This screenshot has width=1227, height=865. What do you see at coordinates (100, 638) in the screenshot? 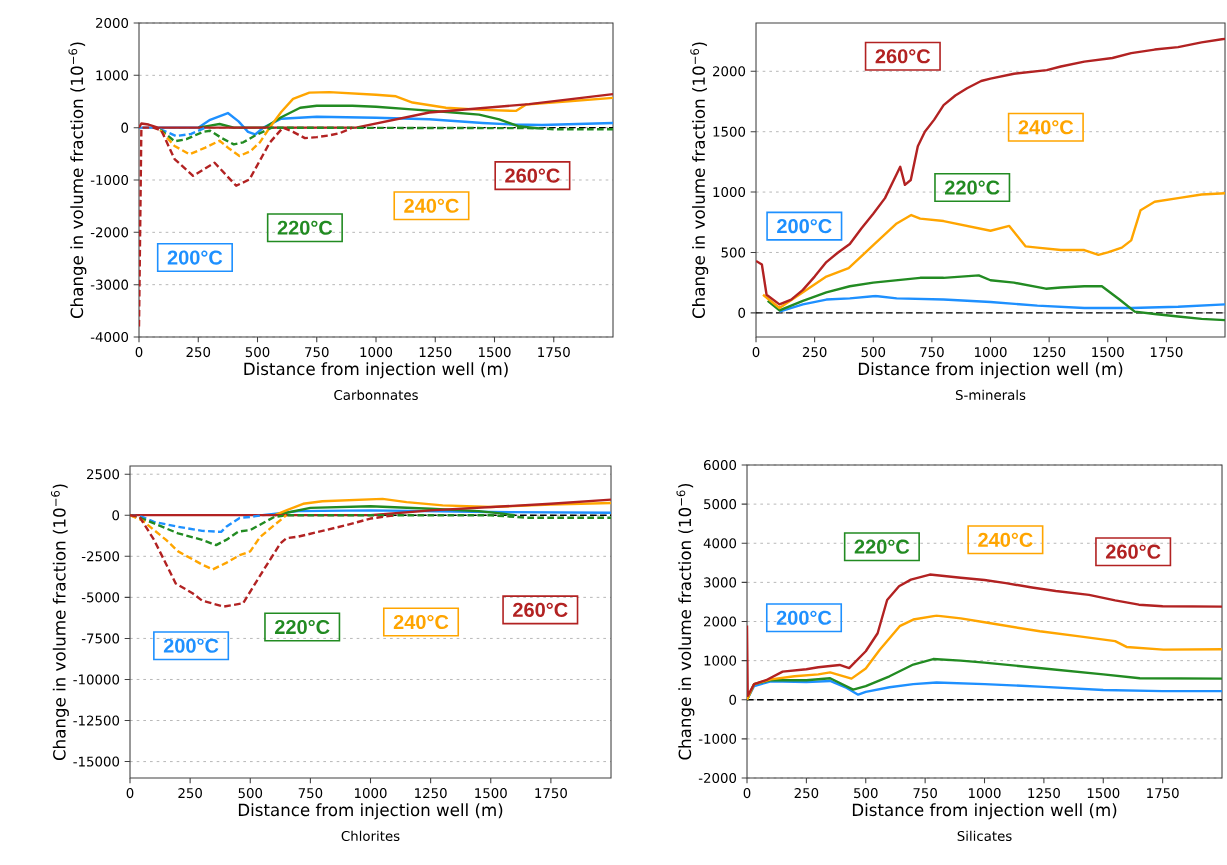
I see `y-tick-label: -7500` at bounding box center [100, 638].